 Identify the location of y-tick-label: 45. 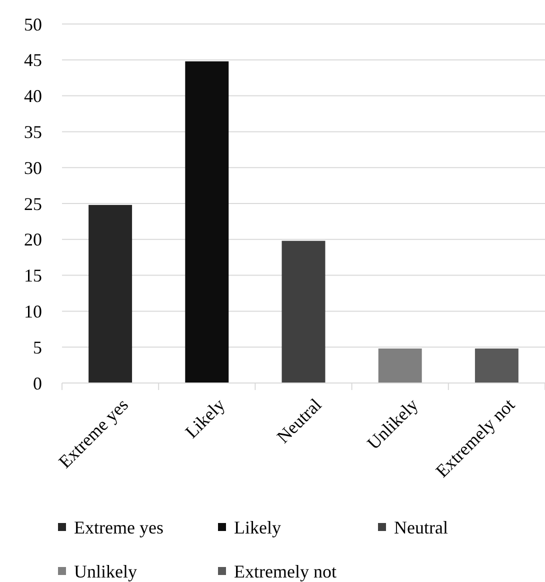
(33, 60).